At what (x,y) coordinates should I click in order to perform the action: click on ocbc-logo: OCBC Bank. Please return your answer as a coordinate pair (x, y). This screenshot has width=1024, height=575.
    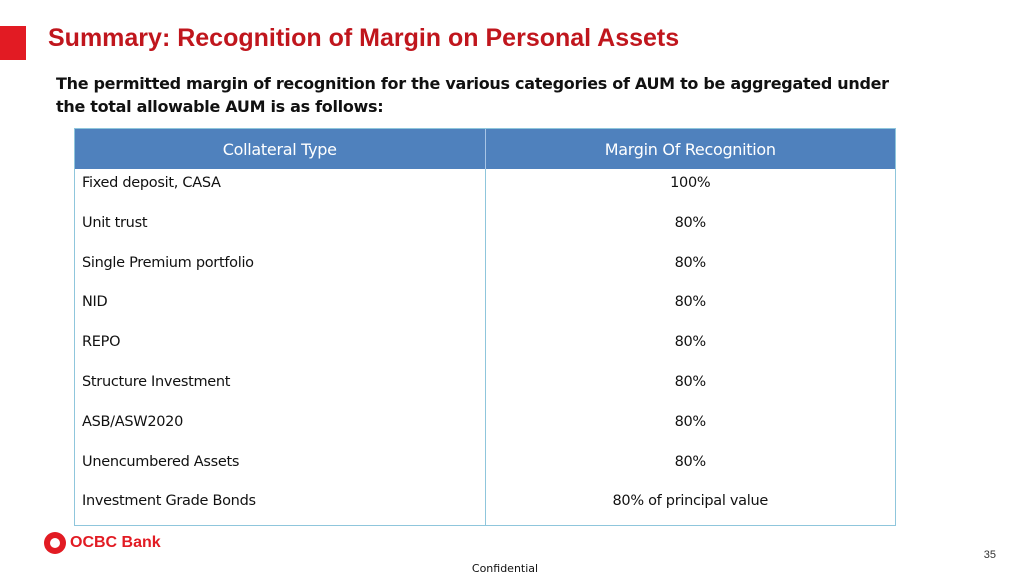
    Looking at the image, I should click on (102, 543).